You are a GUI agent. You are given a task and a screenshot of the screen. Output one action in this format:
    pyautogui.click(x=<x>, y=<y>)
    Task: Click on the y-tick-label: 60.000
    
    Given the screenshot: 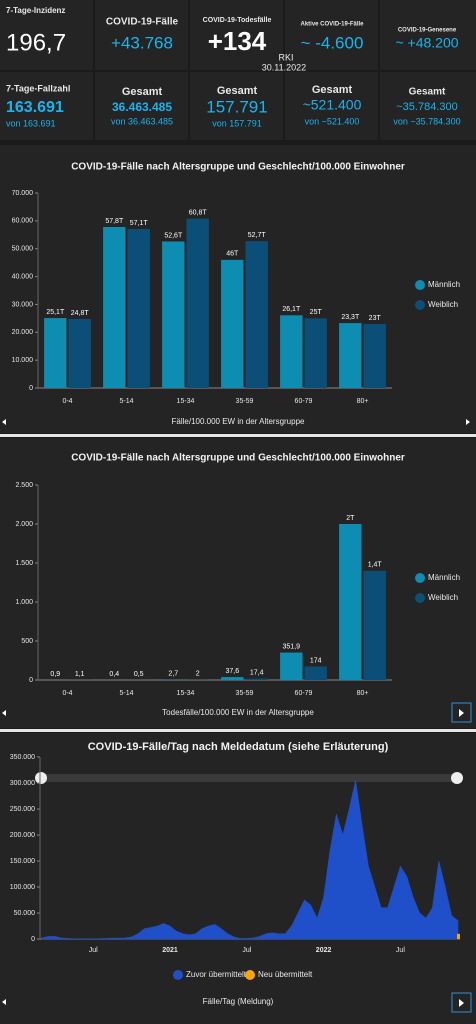 What is the action you would take?
    pyautogui.click(x=23, y=221)
    